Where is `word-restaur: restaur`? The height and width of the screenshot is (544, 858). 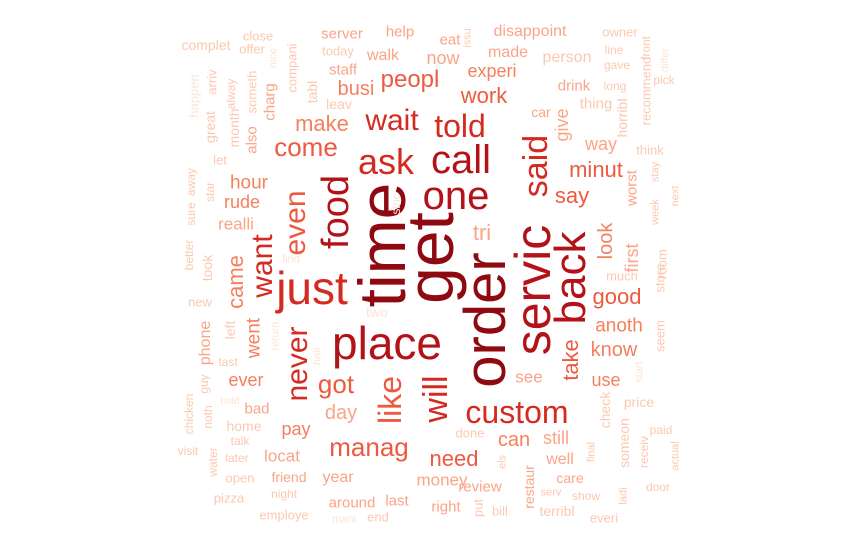 word-restaur: restaur is located at coordinates (529, 487).